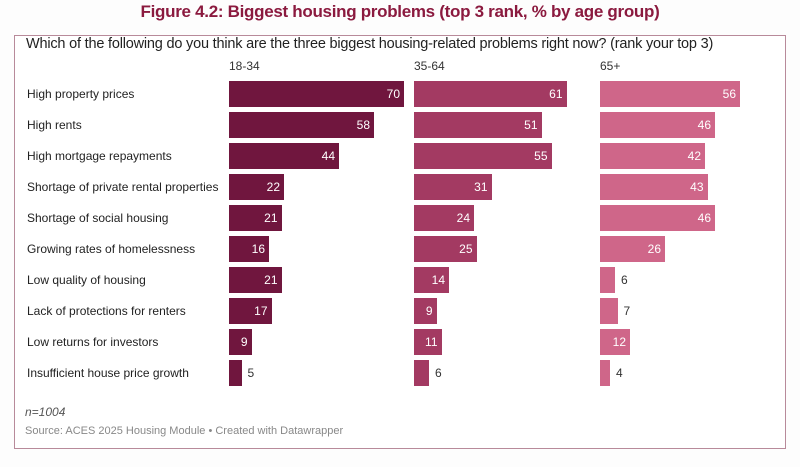 The width and height of the screenshot is (800, 467). Describe the element at coordinates (438, 280) in the screenshot. I see `data-label: 14` at that location.